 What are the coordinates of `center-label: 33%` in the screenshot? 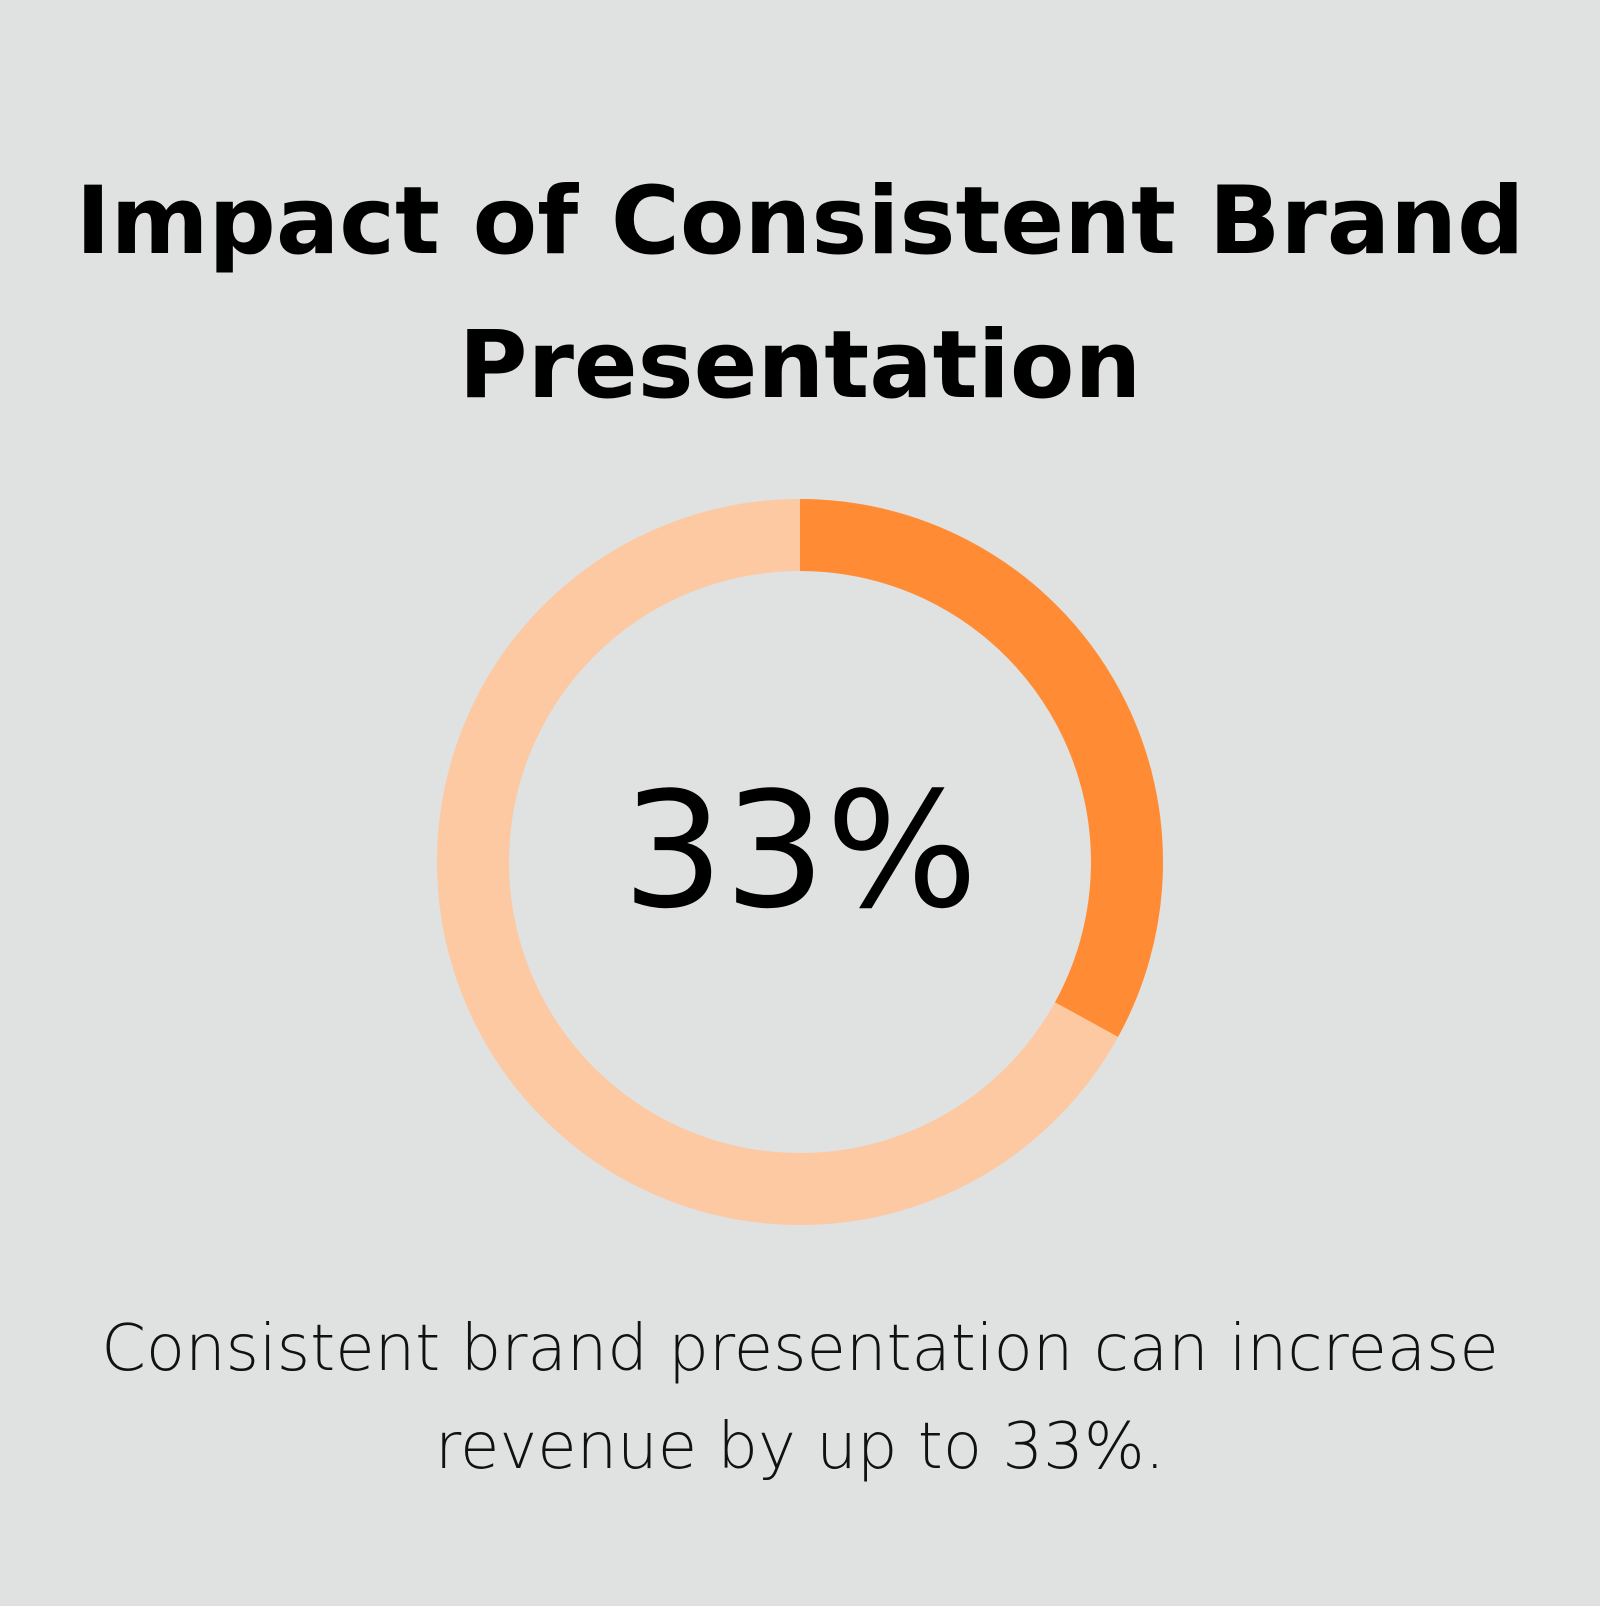 It's located at (800, 850).